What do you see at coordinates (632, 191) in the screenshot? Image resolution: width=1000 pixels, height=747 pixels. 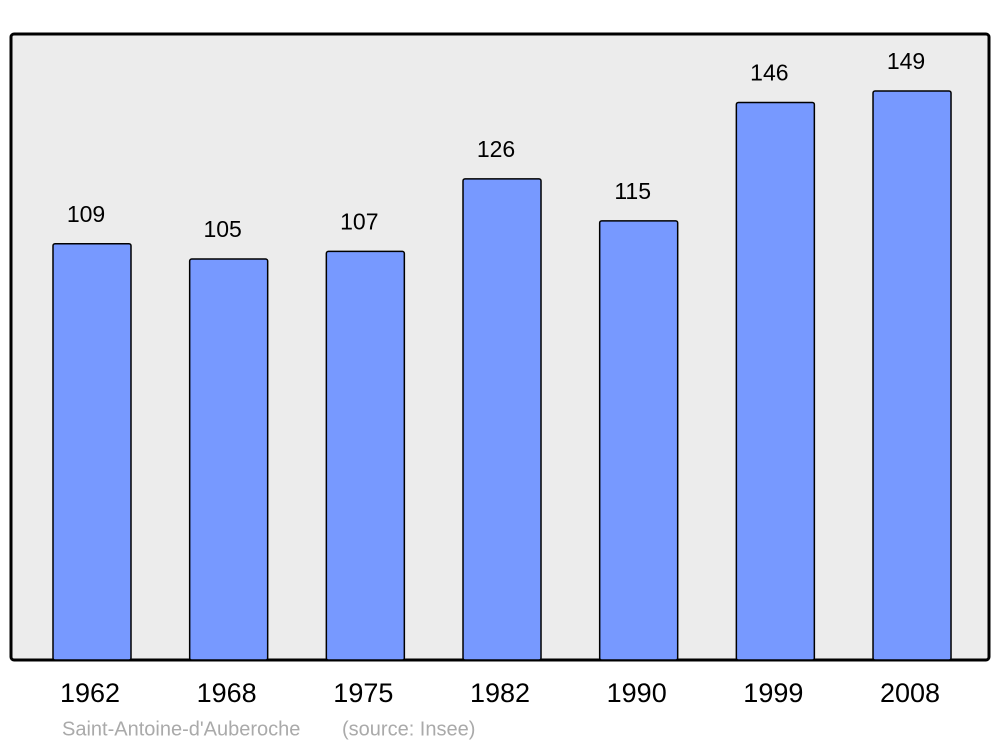 I see `value-label: 115` at bounding box center [632, 191].